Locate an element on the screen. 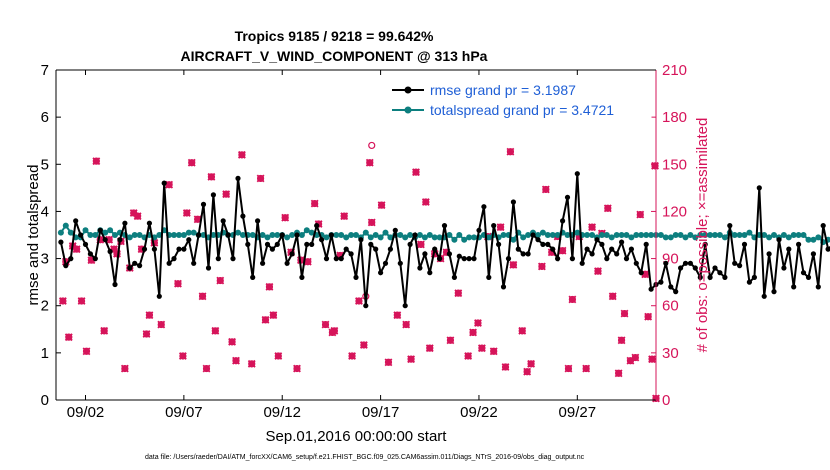  chart-title: Tropics 9185 / 9218 = 99.642% is located at coordinates (334, 36).